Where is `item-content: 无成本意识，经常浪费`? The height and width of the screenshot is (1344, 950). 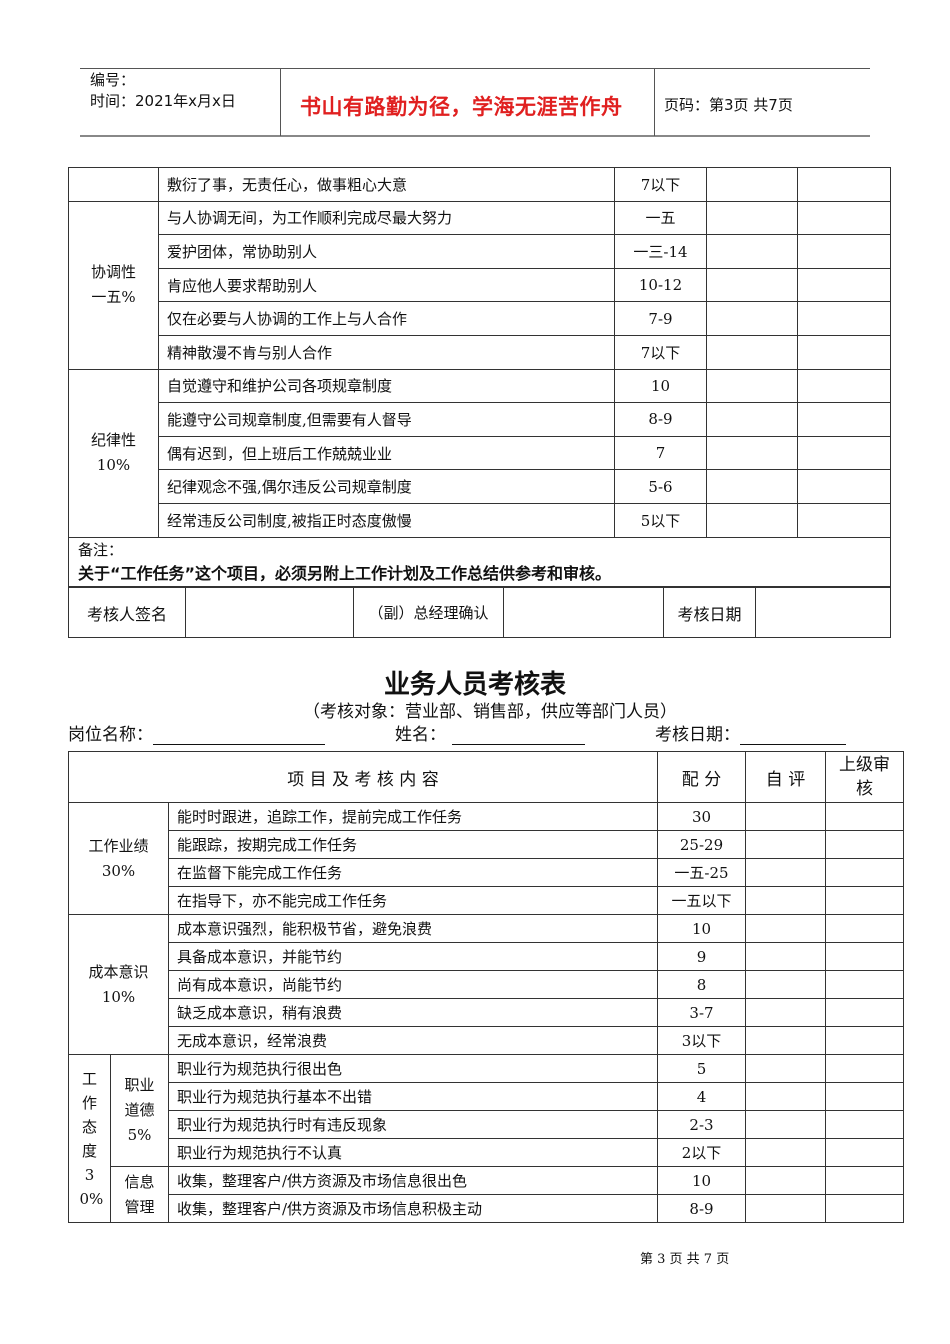 item-content: 无成本意识，经常浪费 is located at coordinates (413, 1040).